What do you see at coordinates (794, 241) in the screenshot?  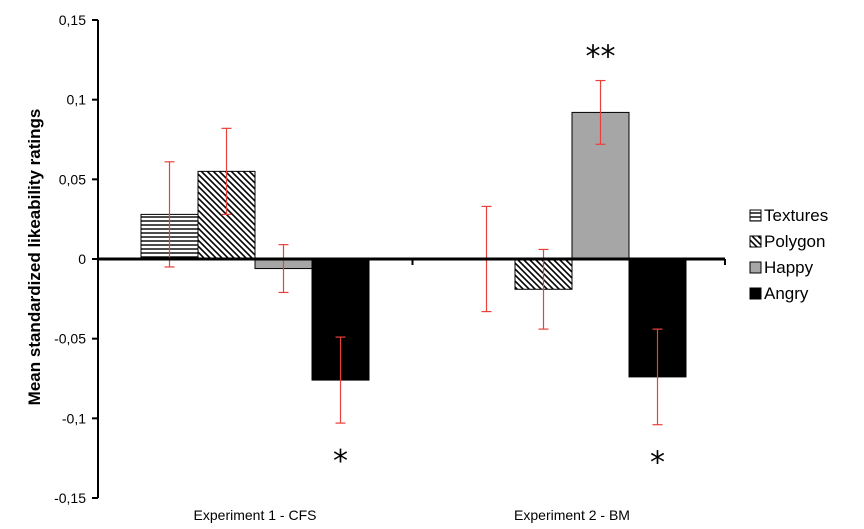 I see `legend-label-polygon: Polygon` at bounding box center [794, 241].